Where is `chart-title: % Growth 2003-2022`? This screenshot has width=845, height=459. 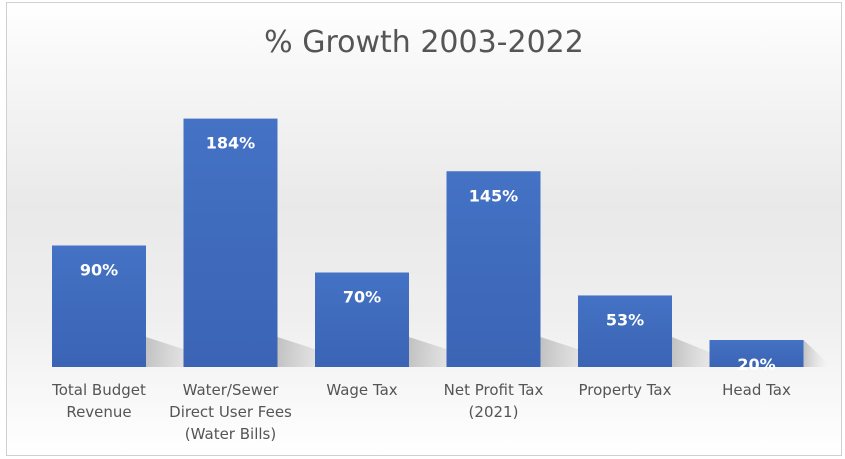 chart-title: % Growth 2003-2022 is located at coordinates (424, 42).